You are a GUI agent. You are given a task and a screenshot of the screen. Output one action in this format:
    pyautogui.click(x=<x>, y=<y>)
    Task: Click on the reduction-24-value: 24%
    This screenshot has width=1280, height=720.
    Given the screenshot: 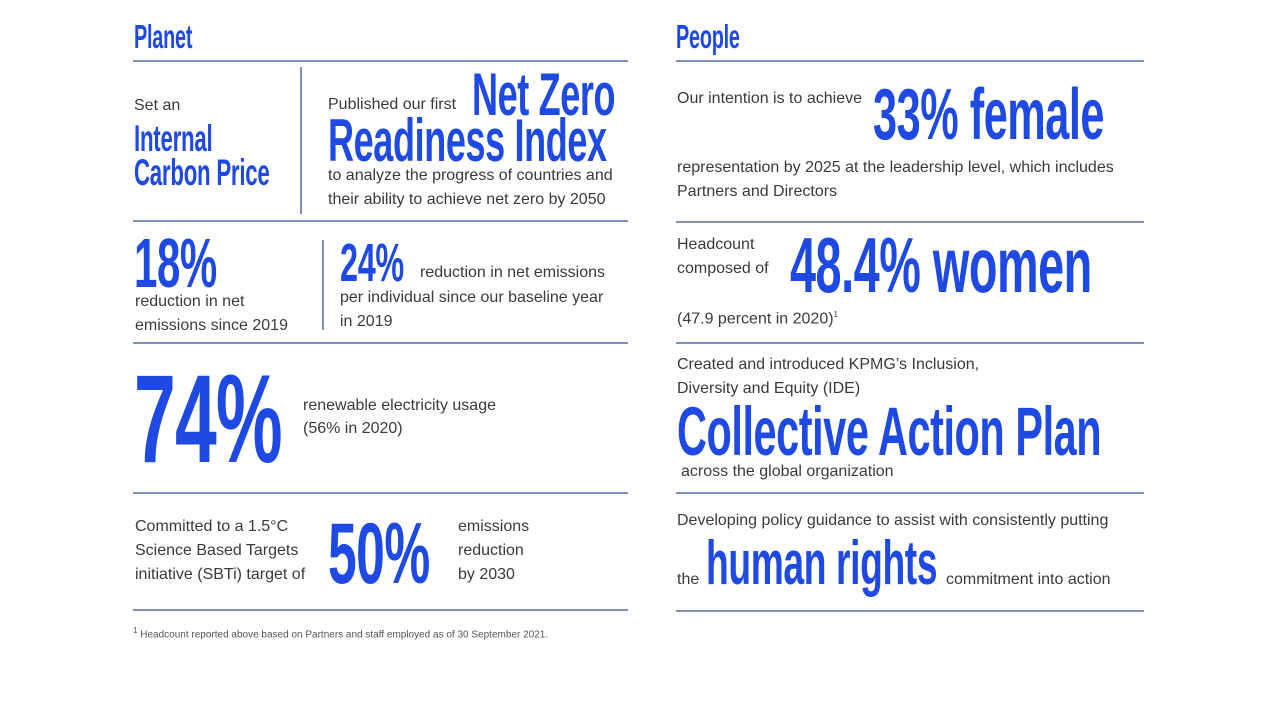 What is the action you would take?
    pyautogui.click(x=372, y=263)
    